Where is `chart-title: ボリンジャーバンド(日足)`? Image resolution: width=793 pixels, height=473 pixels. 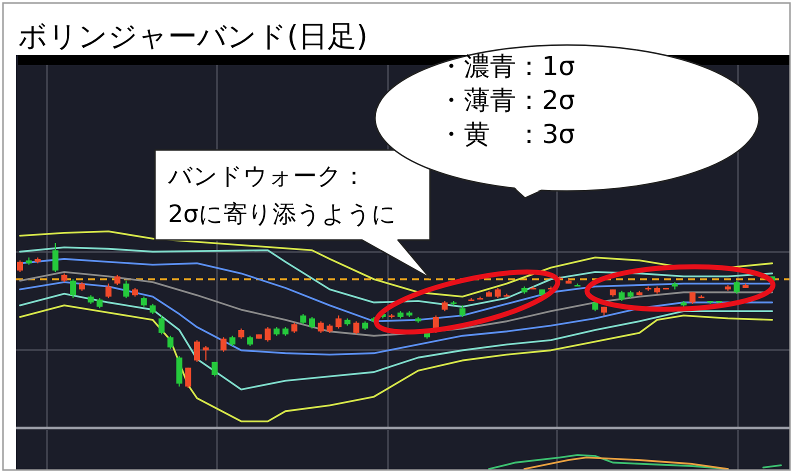
chart-title: ボリンジャーバンド(日足) is located at coordinates (193, 36).